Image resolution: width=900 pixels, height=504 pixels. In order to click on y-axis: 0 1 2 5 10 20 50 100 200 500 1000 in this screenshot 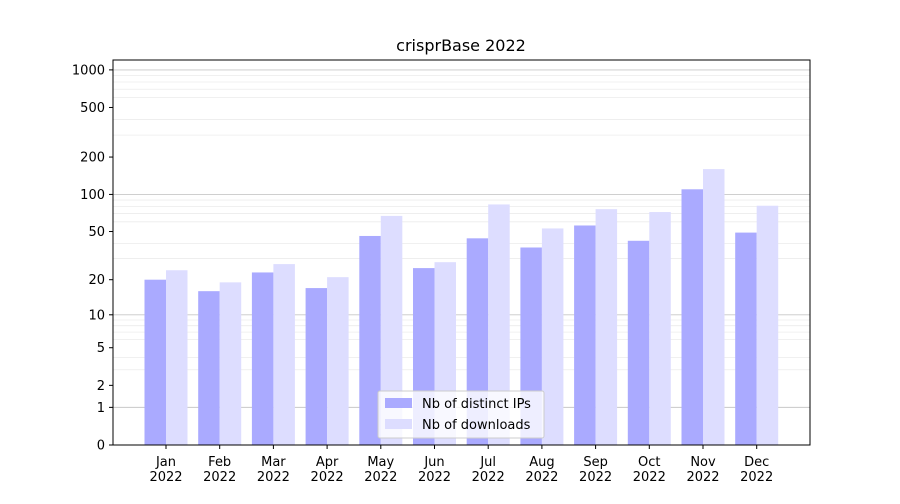, I will do `click(92, 258)`.